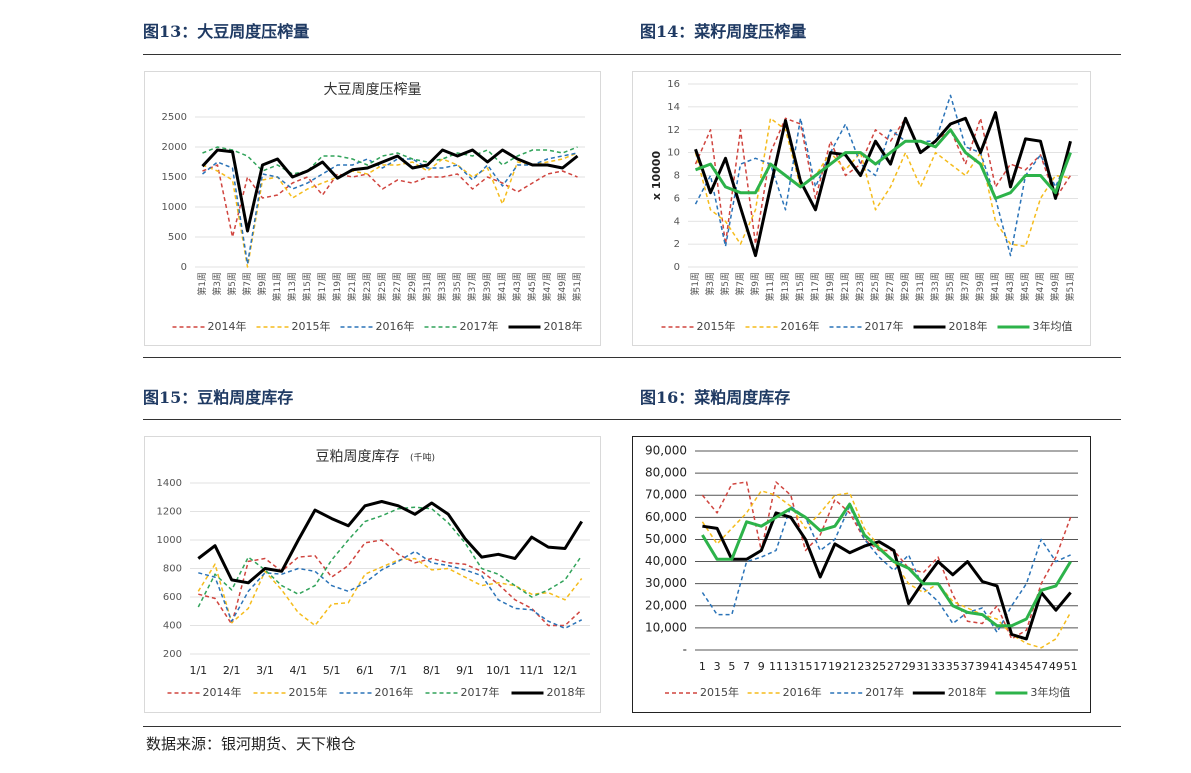 This screenshot has width=1191, height=773. What do you see at coordinates (382, 286) in the screenshot?
I see `x-tick-label: 第25周` at bounding box center [382, 286].